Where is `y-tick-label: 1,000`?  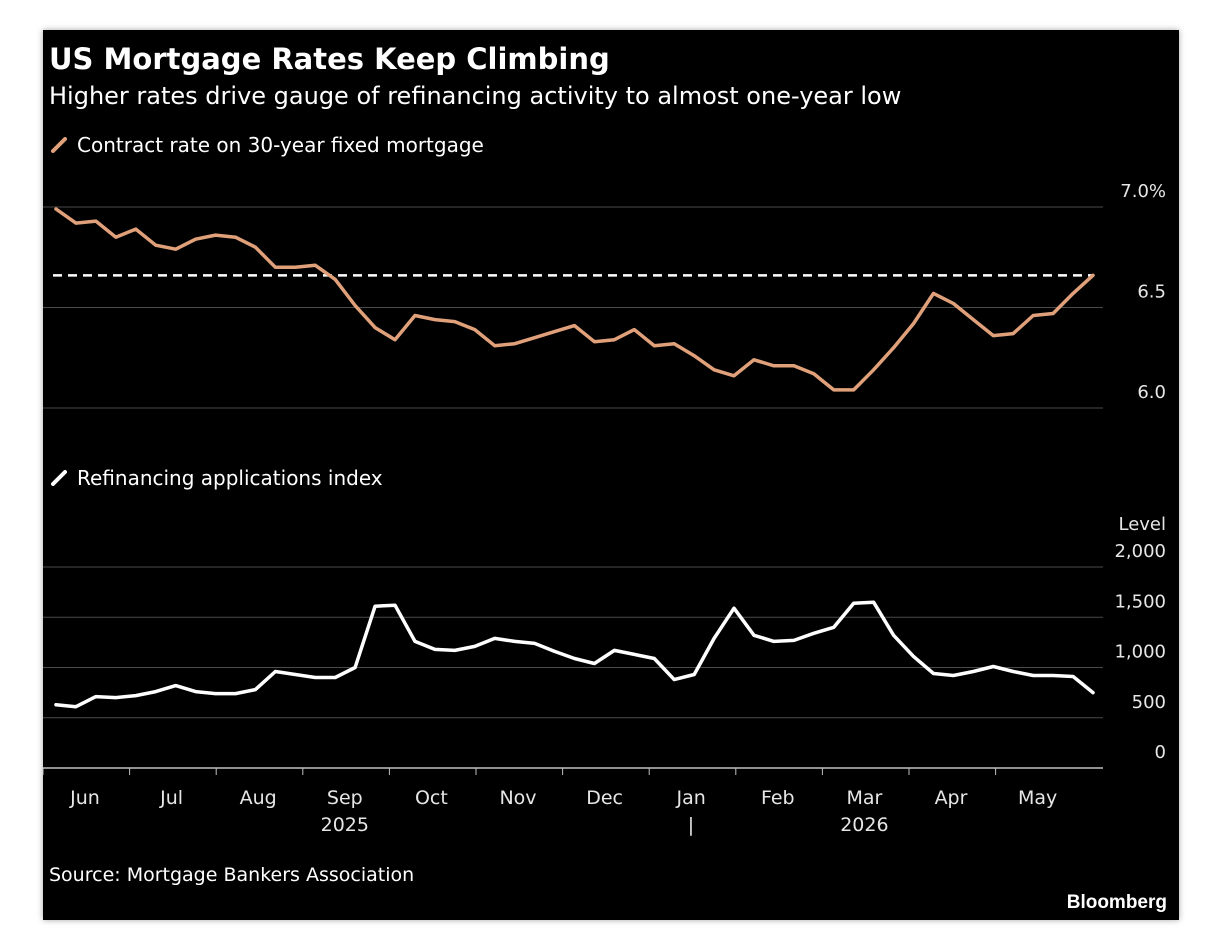
y-tick-label: 1,000 is located at coordinates (1140, 652).